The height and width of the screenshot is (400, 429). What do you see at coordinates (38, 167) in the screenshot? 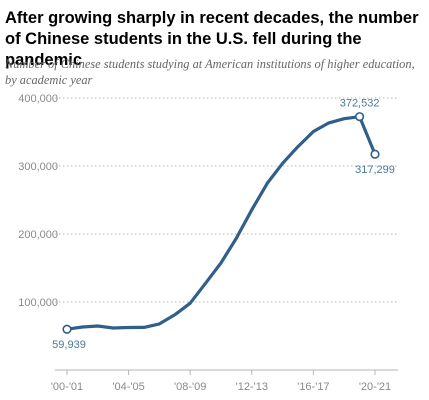
I see `y-tick-label: 300,000` at bounding box center [38, 167].